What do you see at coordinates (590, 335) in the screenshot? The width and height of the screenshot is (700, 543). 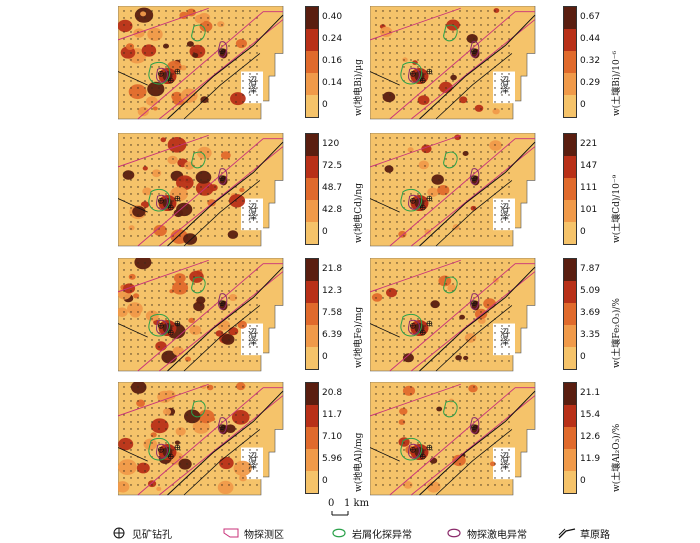 I see `colorbar-tick: 3.35` at bounding box center [590, 335].